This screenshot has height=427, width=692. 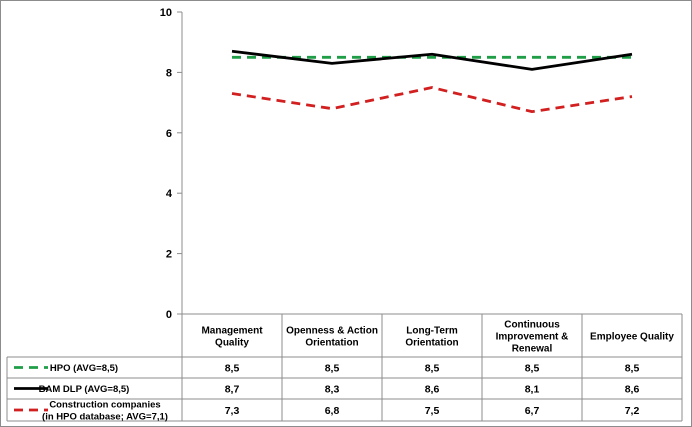 I want to click on data-label: 8,1, so click(x=532, y=390).